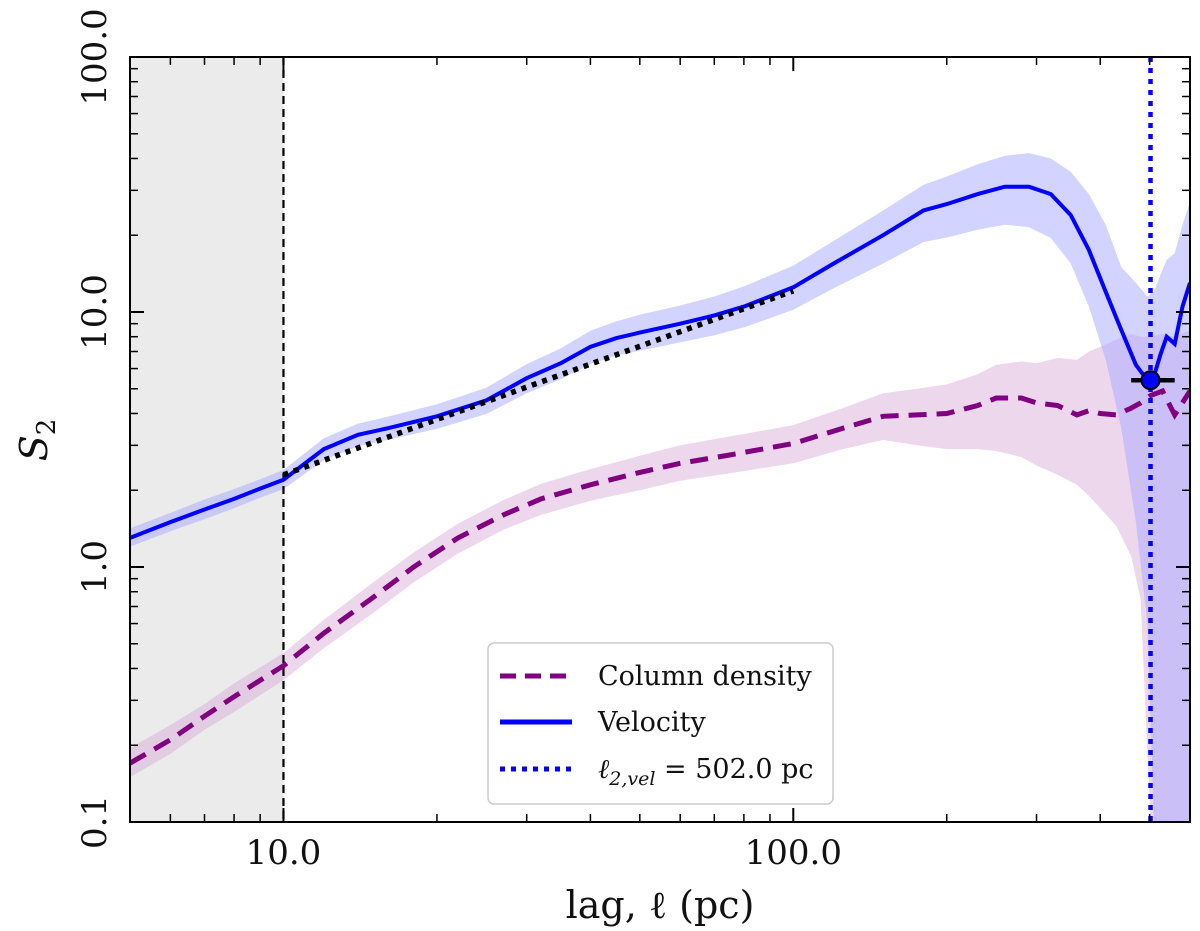 The height and width of the screenshot is (931, 1200). I want to click on y-axis-label: S2, so click(37, 440).